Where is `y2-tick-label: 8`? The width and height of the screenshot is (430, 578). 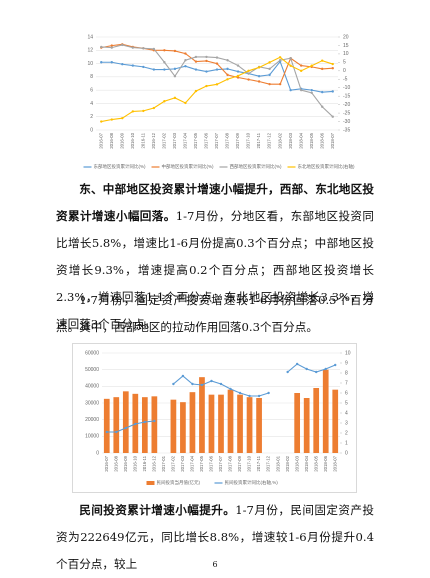 y2-tick-label: 8 is located at coordinates (346, 373).